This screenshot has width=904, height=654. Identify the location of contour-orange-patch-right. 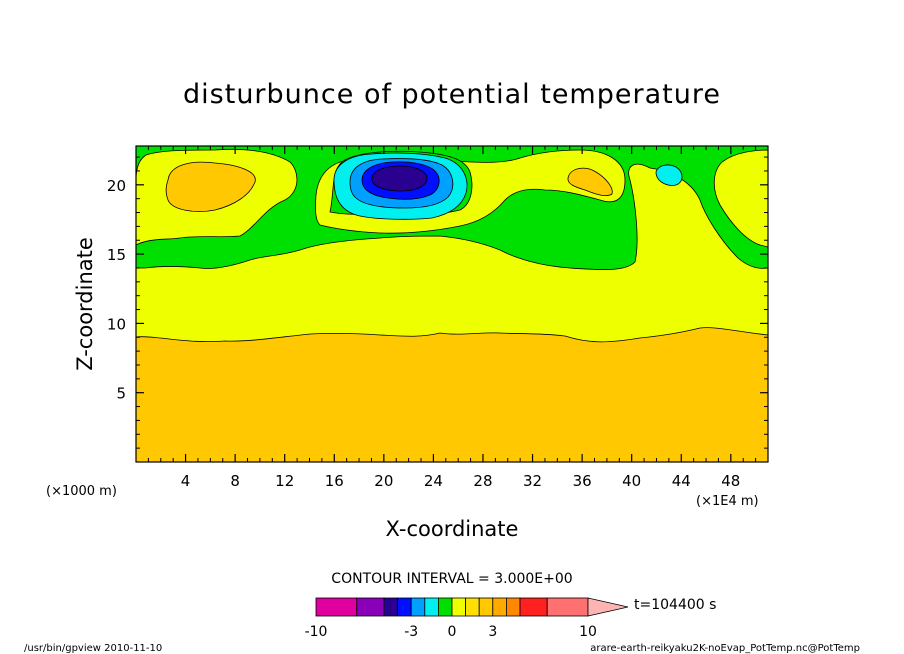
(590, 182).